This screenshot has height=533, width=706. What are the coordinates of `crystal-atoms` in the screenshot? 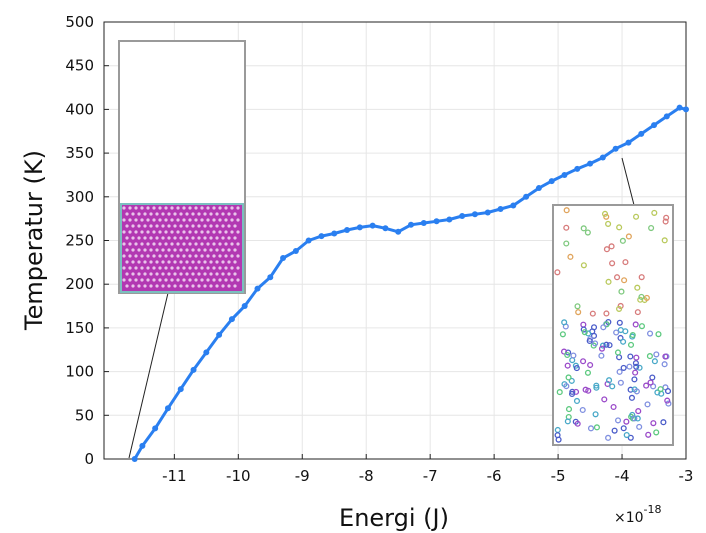 It's located at (181, 247).